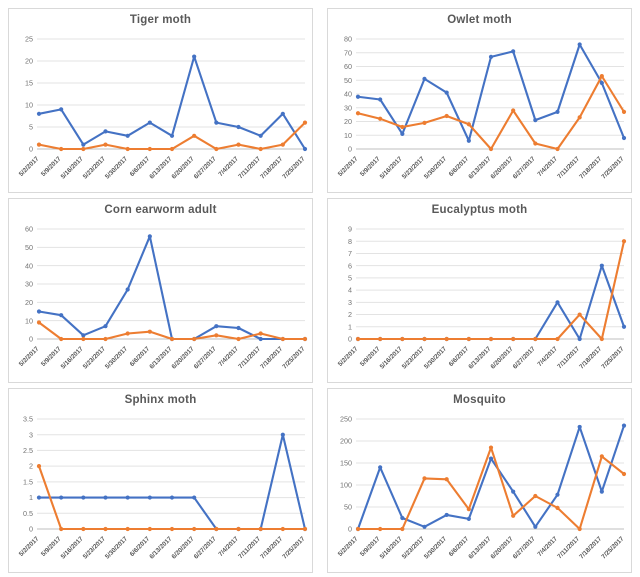  I want to click on y-axis-tick-label: 0.5, so click(28, 513).